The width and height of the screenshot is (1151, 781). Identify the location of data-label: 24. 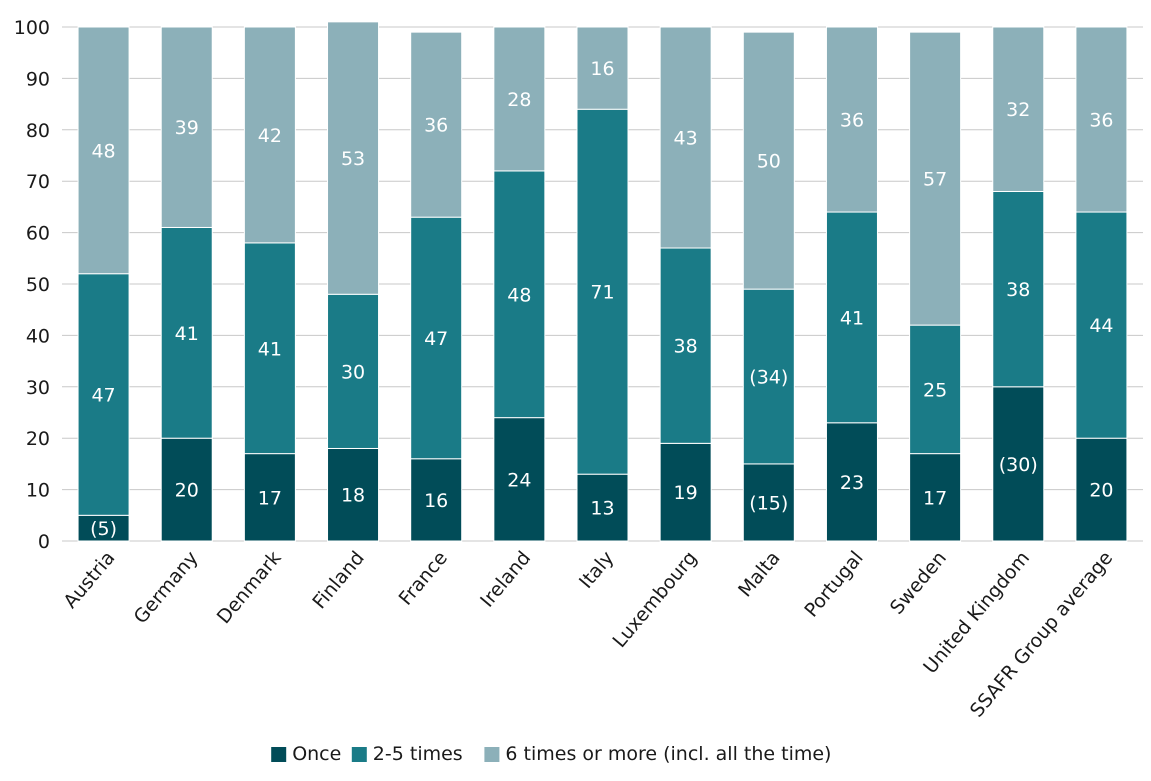
(519, 480).